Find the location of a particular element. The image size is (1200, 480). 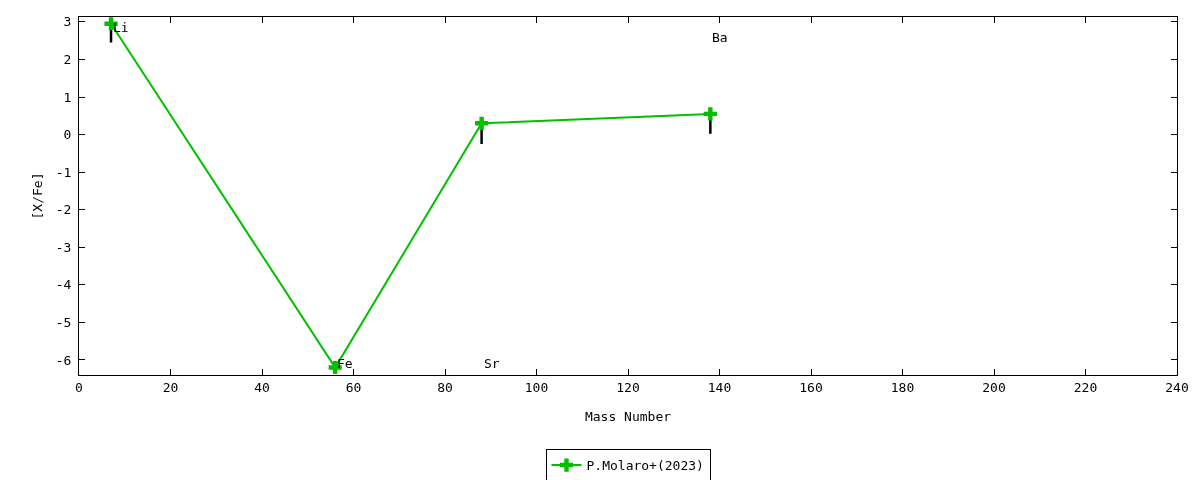

y-tick-label: 1 is located at coordinates (67, 97).